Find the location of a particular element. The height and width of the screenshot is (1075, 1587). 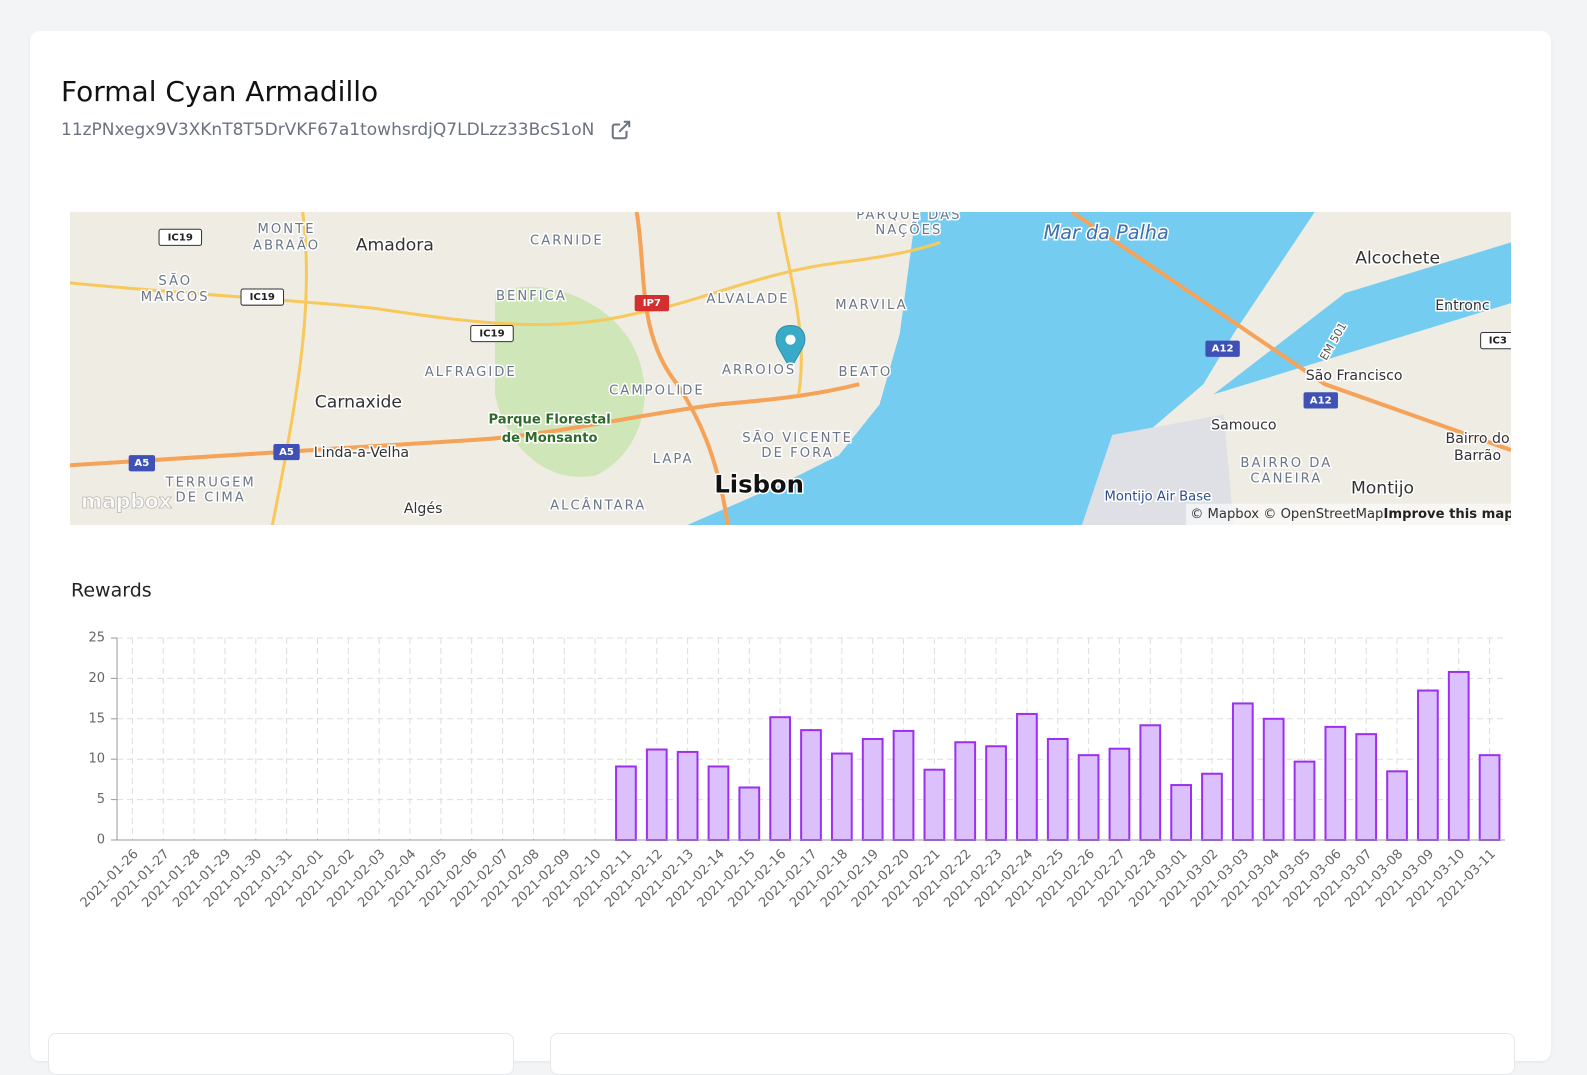

place-label: CARNIDE is located at coordinates (567, 240).